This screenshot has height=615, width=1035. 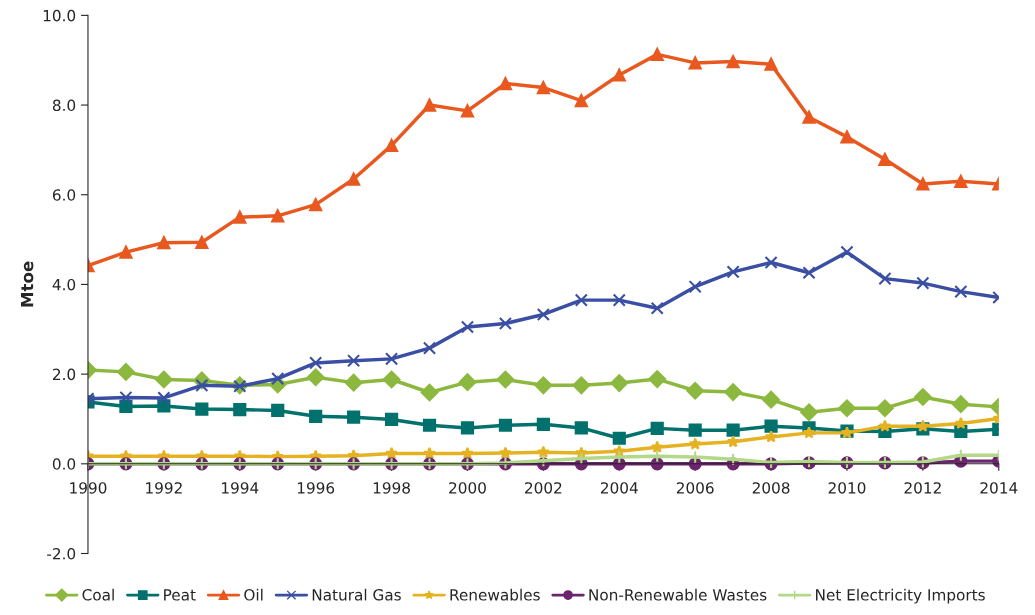 I want to click on y-tick-label: 6.0, so click(x=64, y=195).